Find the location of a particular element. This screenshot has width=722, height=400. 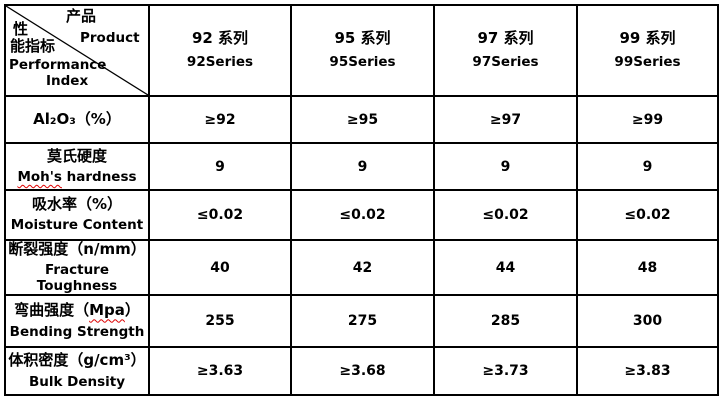

row-label-moisture-content: 吸水率（%） Moisture Content is located at coordinates (77, 215).